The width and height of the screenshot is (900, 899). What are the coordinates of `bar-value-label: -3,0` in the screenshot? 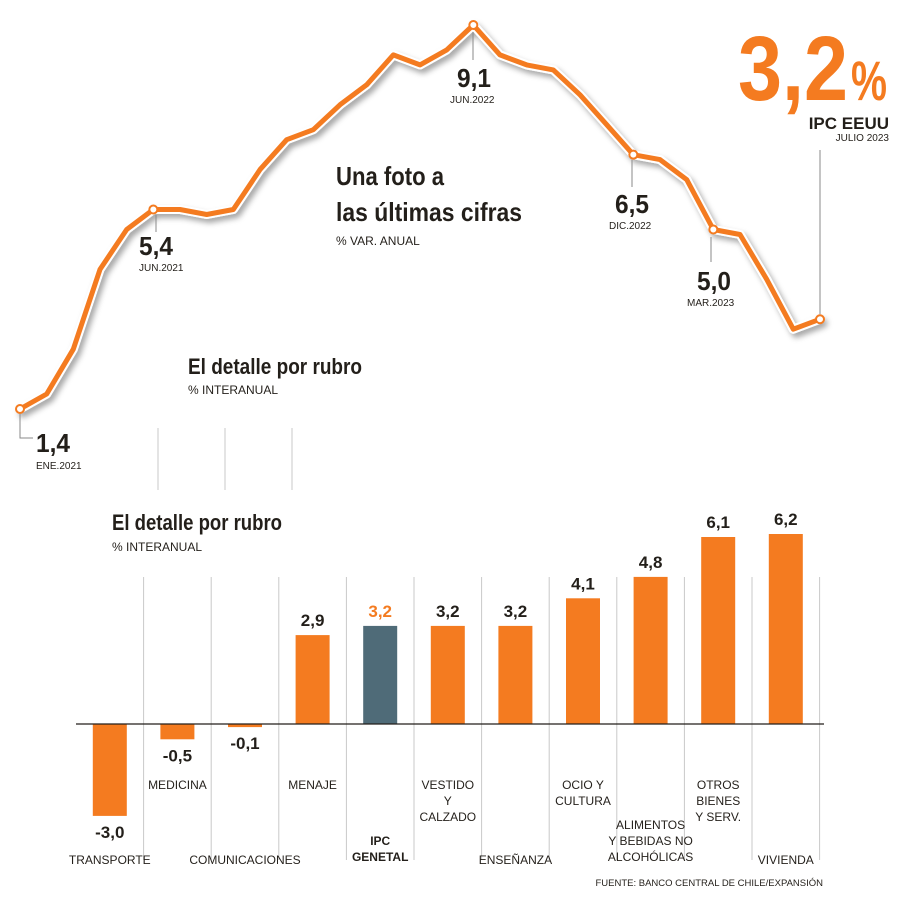 It's located at (109, 832).